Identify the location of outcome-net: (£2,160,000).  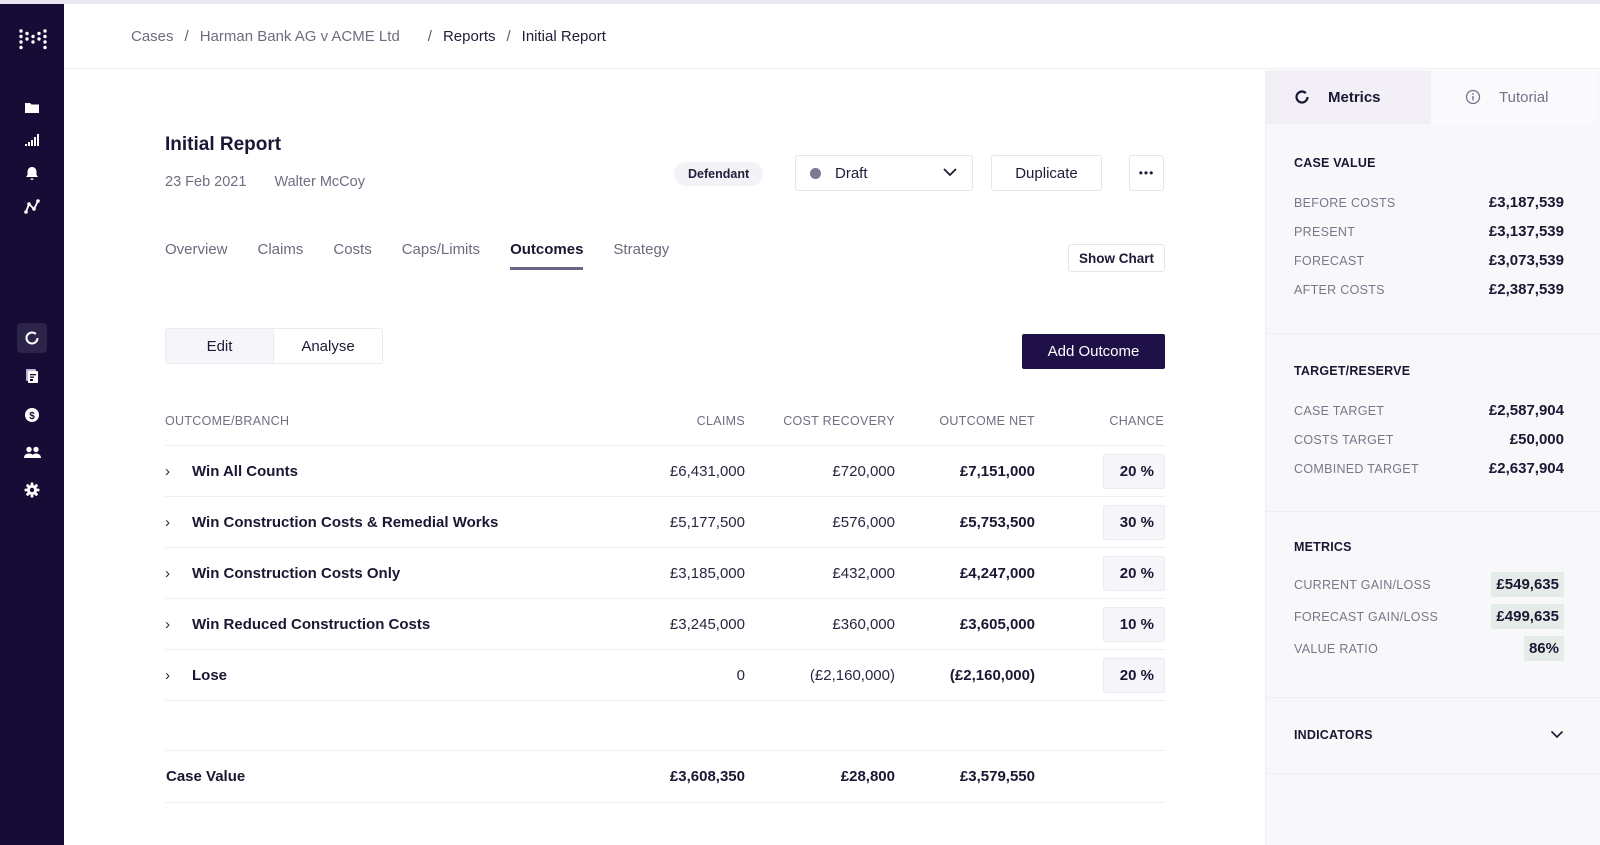
(992, 675).